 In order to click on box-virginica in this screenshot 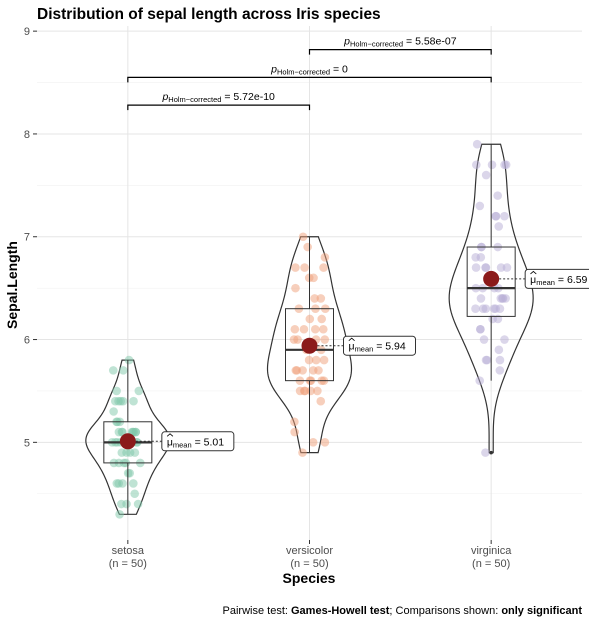, I will do `click(491, 281)`.